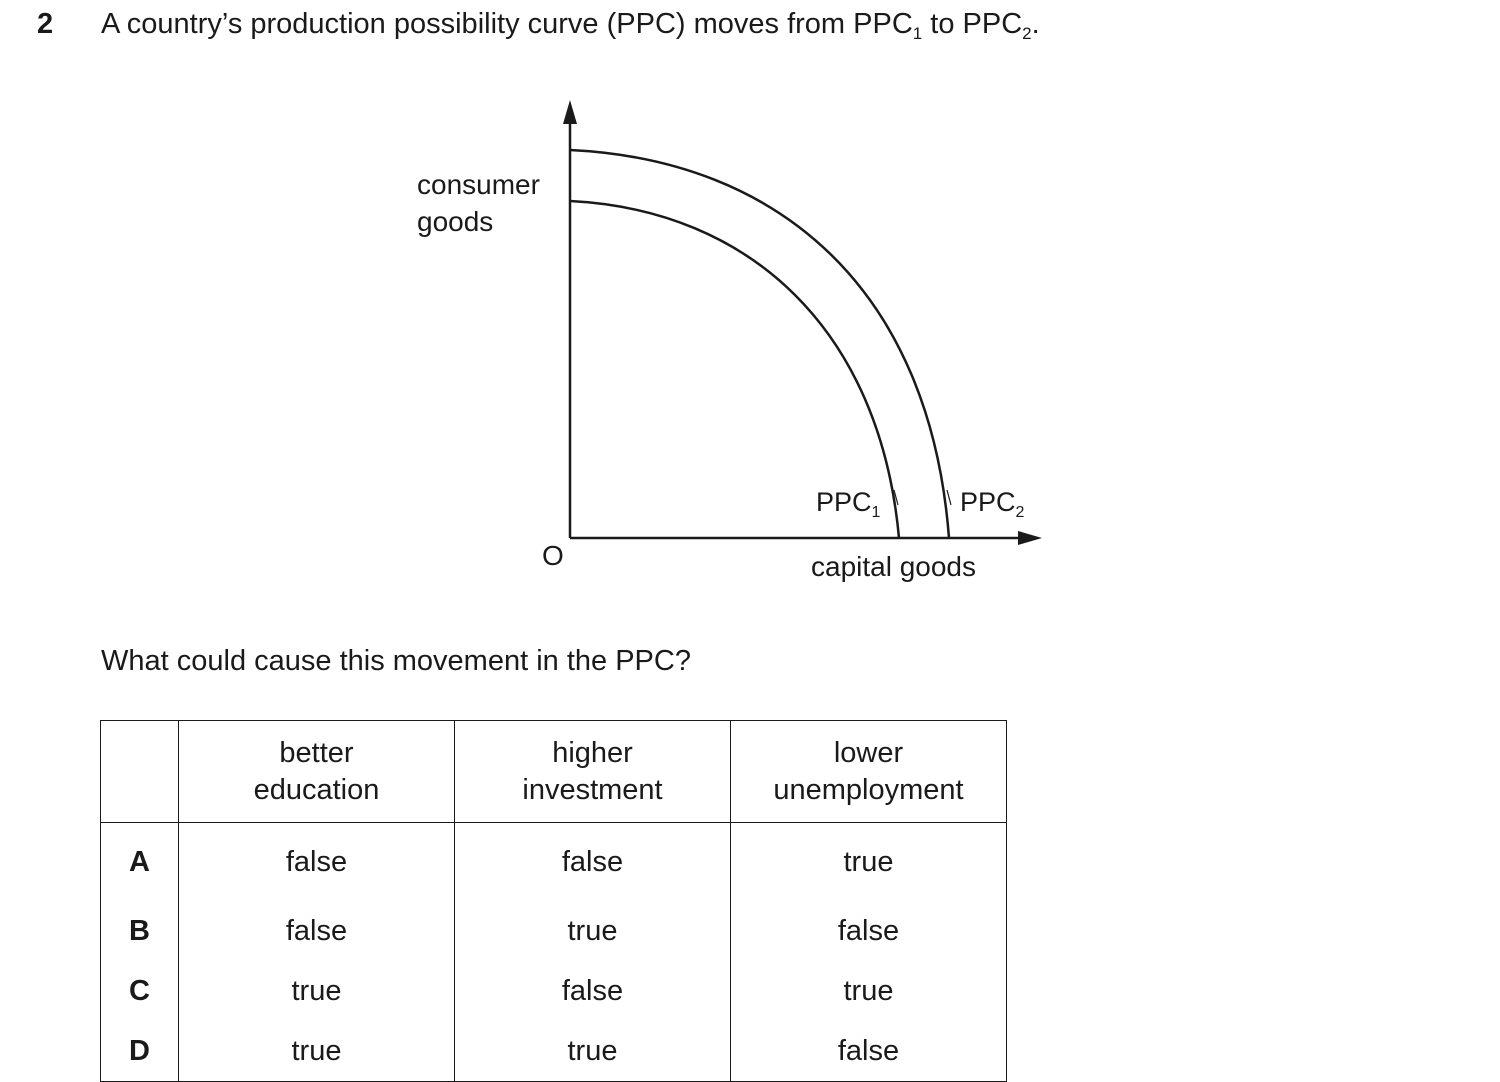 The width and height of the screenshot is (1500, 1082). What do you see at coordinates (592, 752) in the screenshot?
I see `header-line: higher` at bounding box center [592, 752].